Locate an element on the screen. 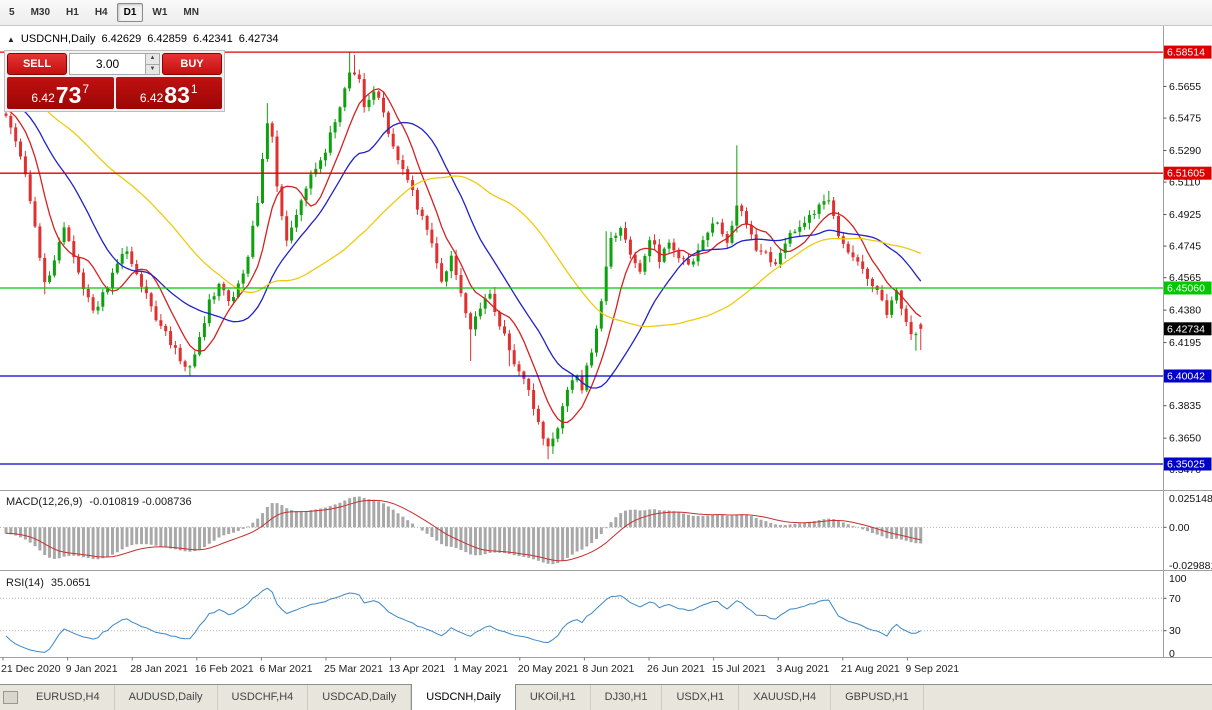 Image resolution: width=1212 pixels, height=710 pixels. sell-price-point: 7 is located at coordinates (86, 89).